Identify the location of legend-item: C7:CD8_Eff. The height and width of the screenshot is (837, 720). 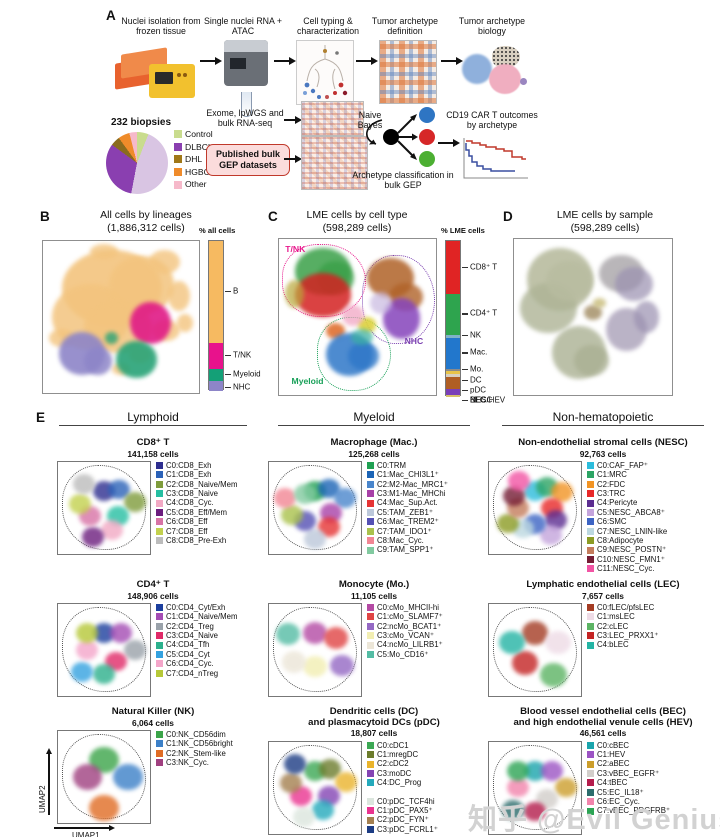
(197, 531).